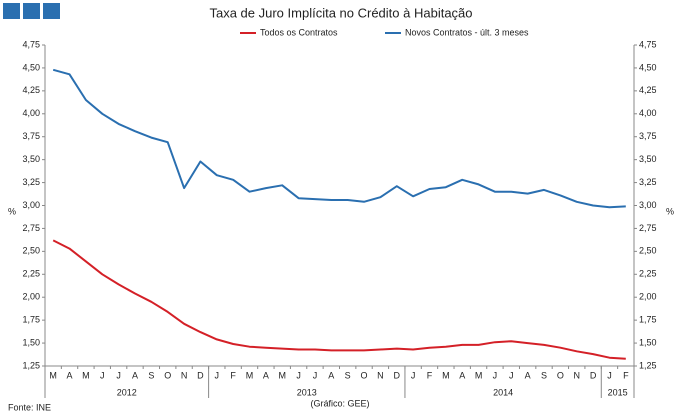 This screenshot has height=418, width=683. Describe the element at coordinates (648, 113) in the screenshot. I see `y2-tick-label: 4,00` at that location.